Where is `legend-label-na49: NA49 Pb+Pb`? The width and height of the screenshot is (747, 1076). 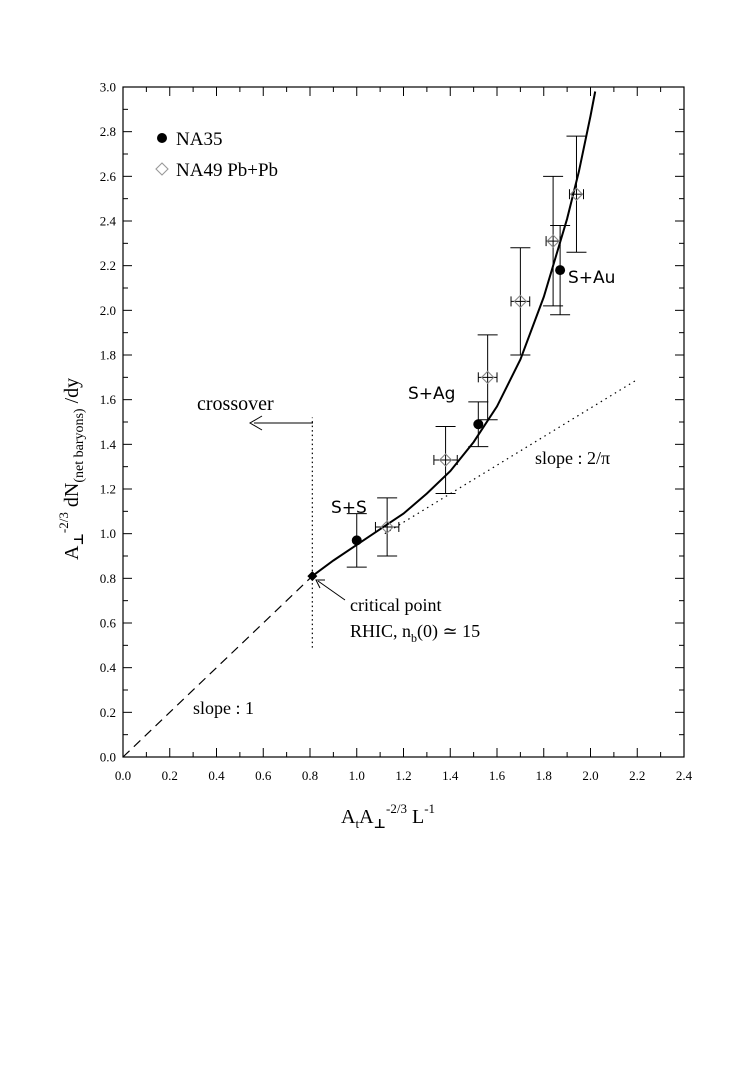
legend-label-na49: NA49 Pb+Pb is located at coordinates (227, 170).